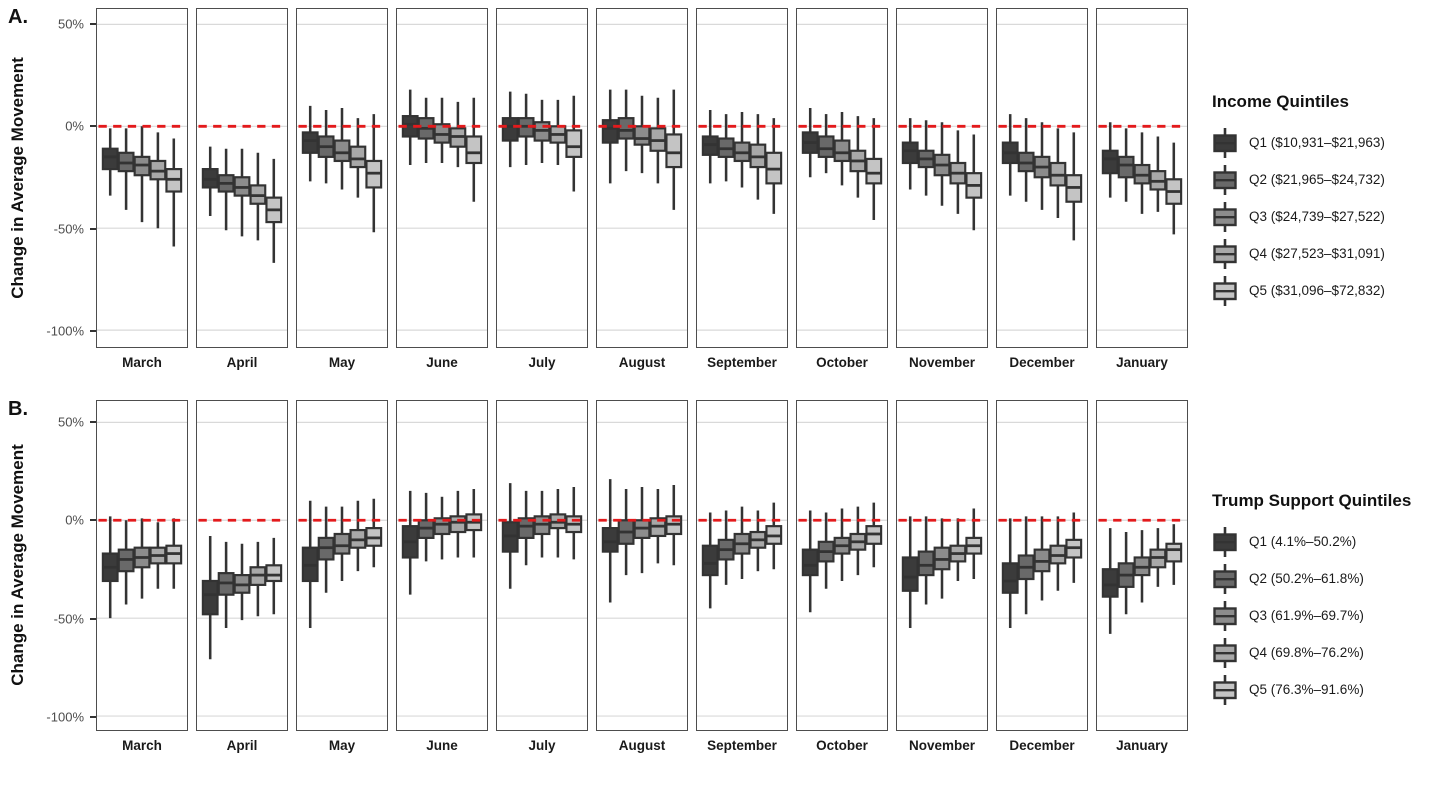 The image size is (1440, 785). I want to click on x-axis-month-label: August, so click(642, 362).